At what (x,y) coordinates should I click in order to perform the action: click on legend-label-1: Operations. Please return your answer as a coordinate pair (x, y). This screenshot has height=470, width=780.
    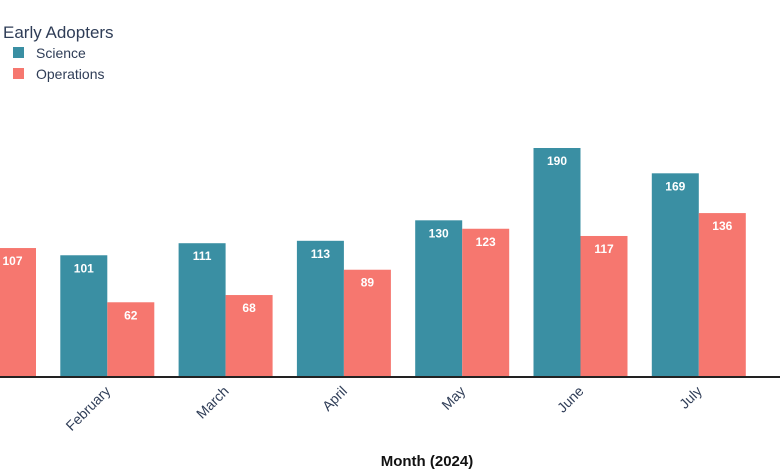
    Looking at the image, I should click on (70, 74).